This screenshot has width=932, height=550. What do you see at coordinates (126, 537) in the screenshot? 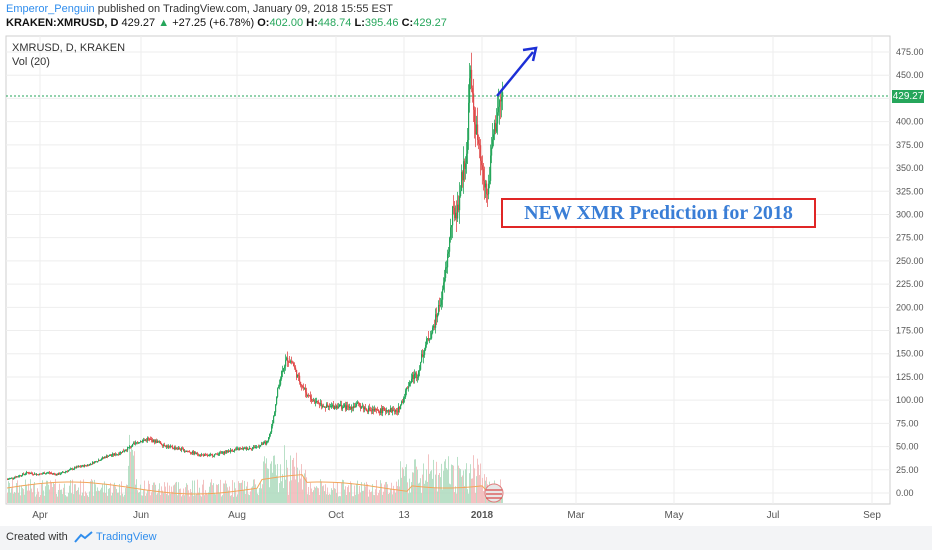
I see `tradingview-brand-link: TradingView` at bounding box center [126, 537].